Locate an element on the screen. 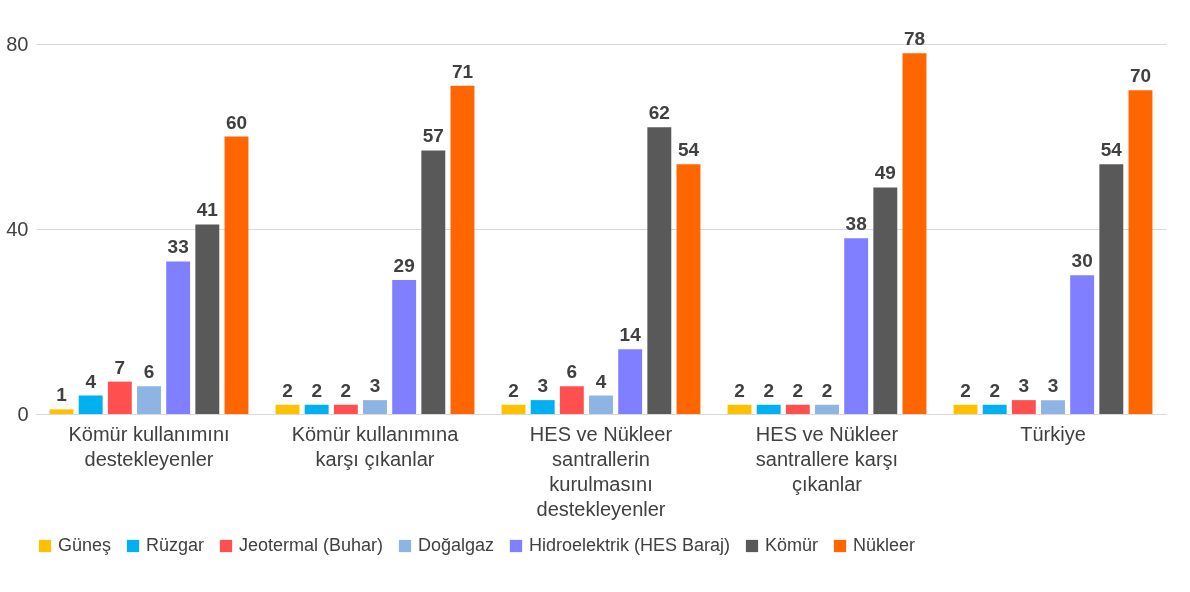  data-label: 78 is located at coordinates (914, 39).